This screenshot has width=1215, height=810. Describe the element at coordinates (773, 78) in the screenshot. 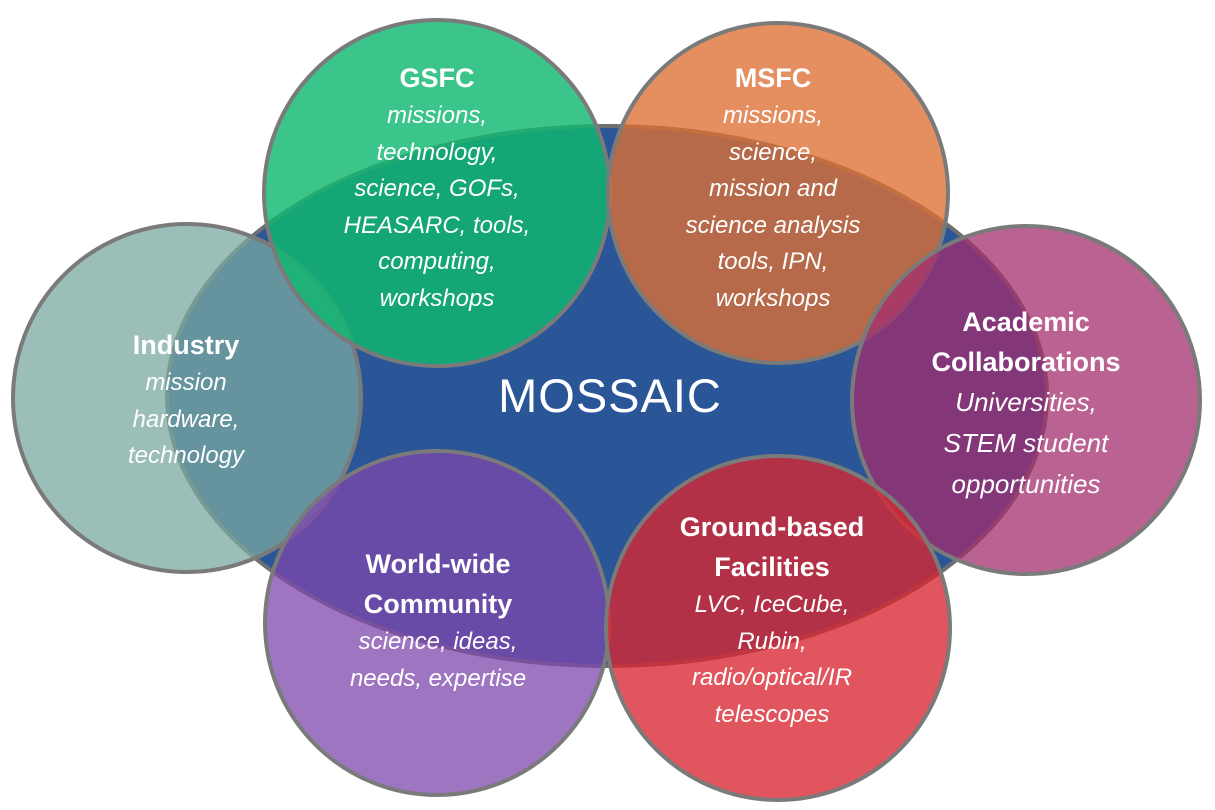

I see `msfc-title: MSFC` at that location.